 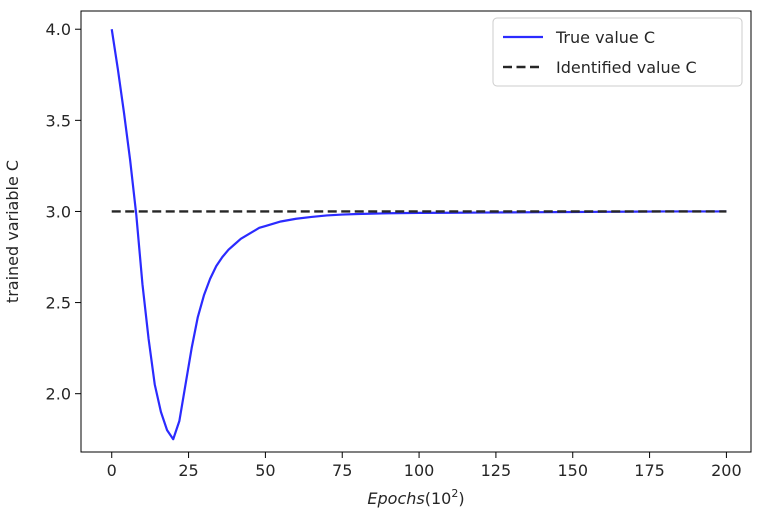 I want to click on x-label-superscript: 2, so click(x=454, y=493).